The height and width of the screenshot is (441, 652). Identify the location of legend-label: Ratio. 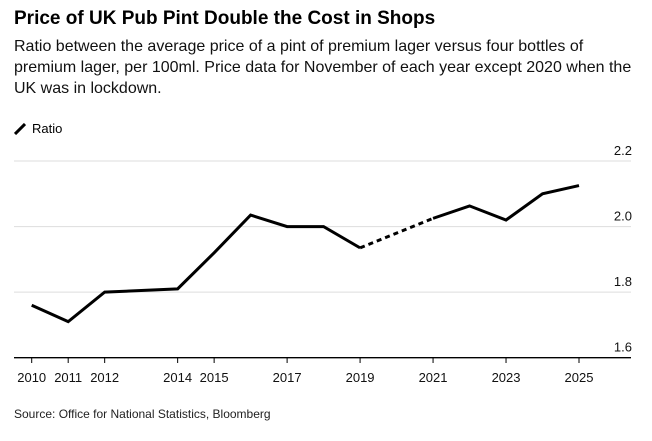
(47, 128).